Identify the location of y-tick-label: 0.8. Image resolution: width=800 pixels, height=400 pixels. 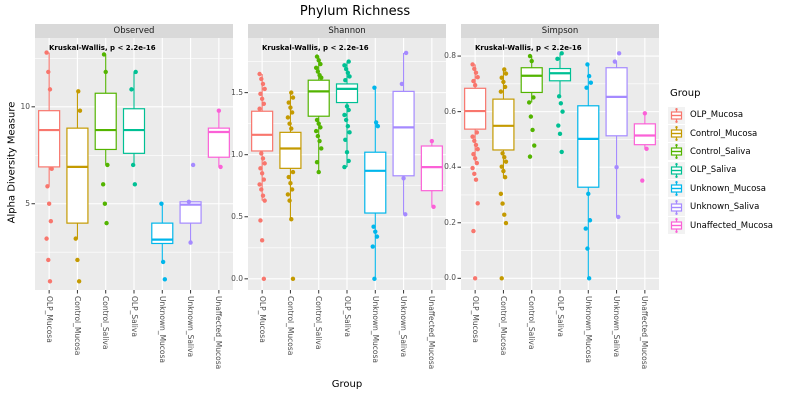
(450, 56).